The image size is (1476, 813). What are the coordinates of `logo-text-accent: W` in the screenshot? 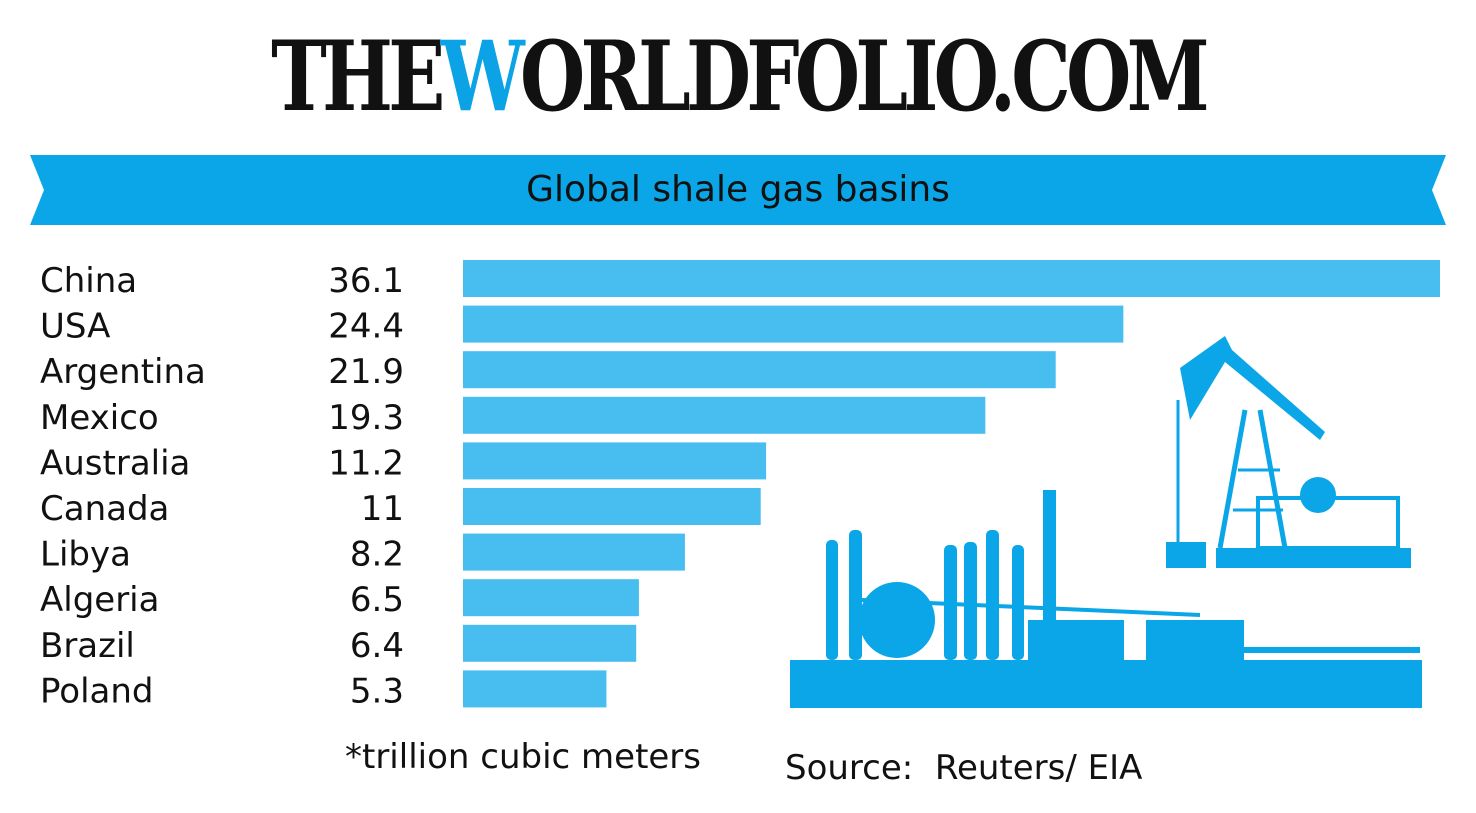 It's located at (482, 76).